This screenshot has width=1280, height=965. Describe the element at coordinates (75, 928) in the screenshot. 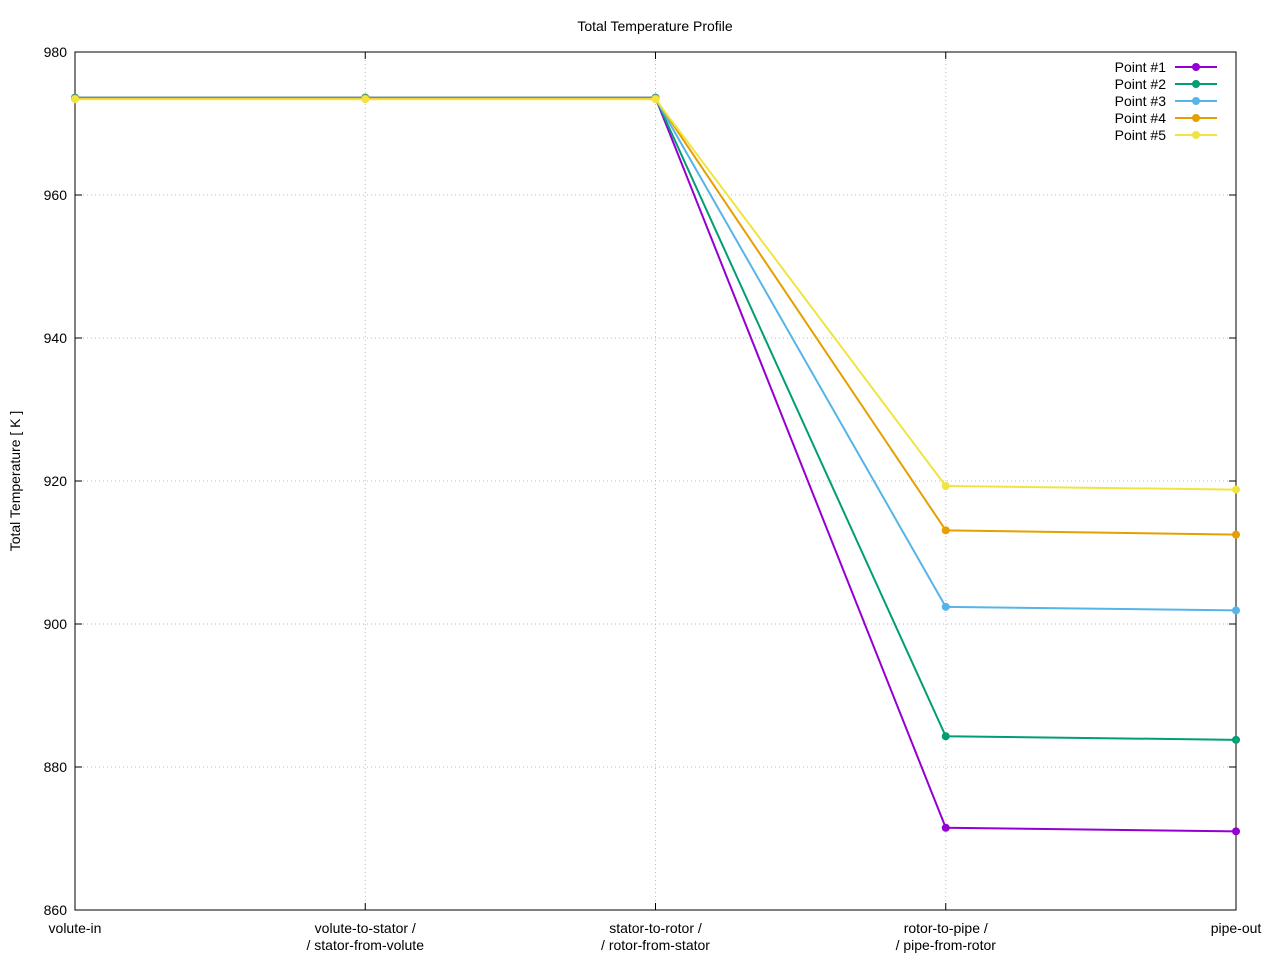

I see `x-tick-label: volute-in` at that location.